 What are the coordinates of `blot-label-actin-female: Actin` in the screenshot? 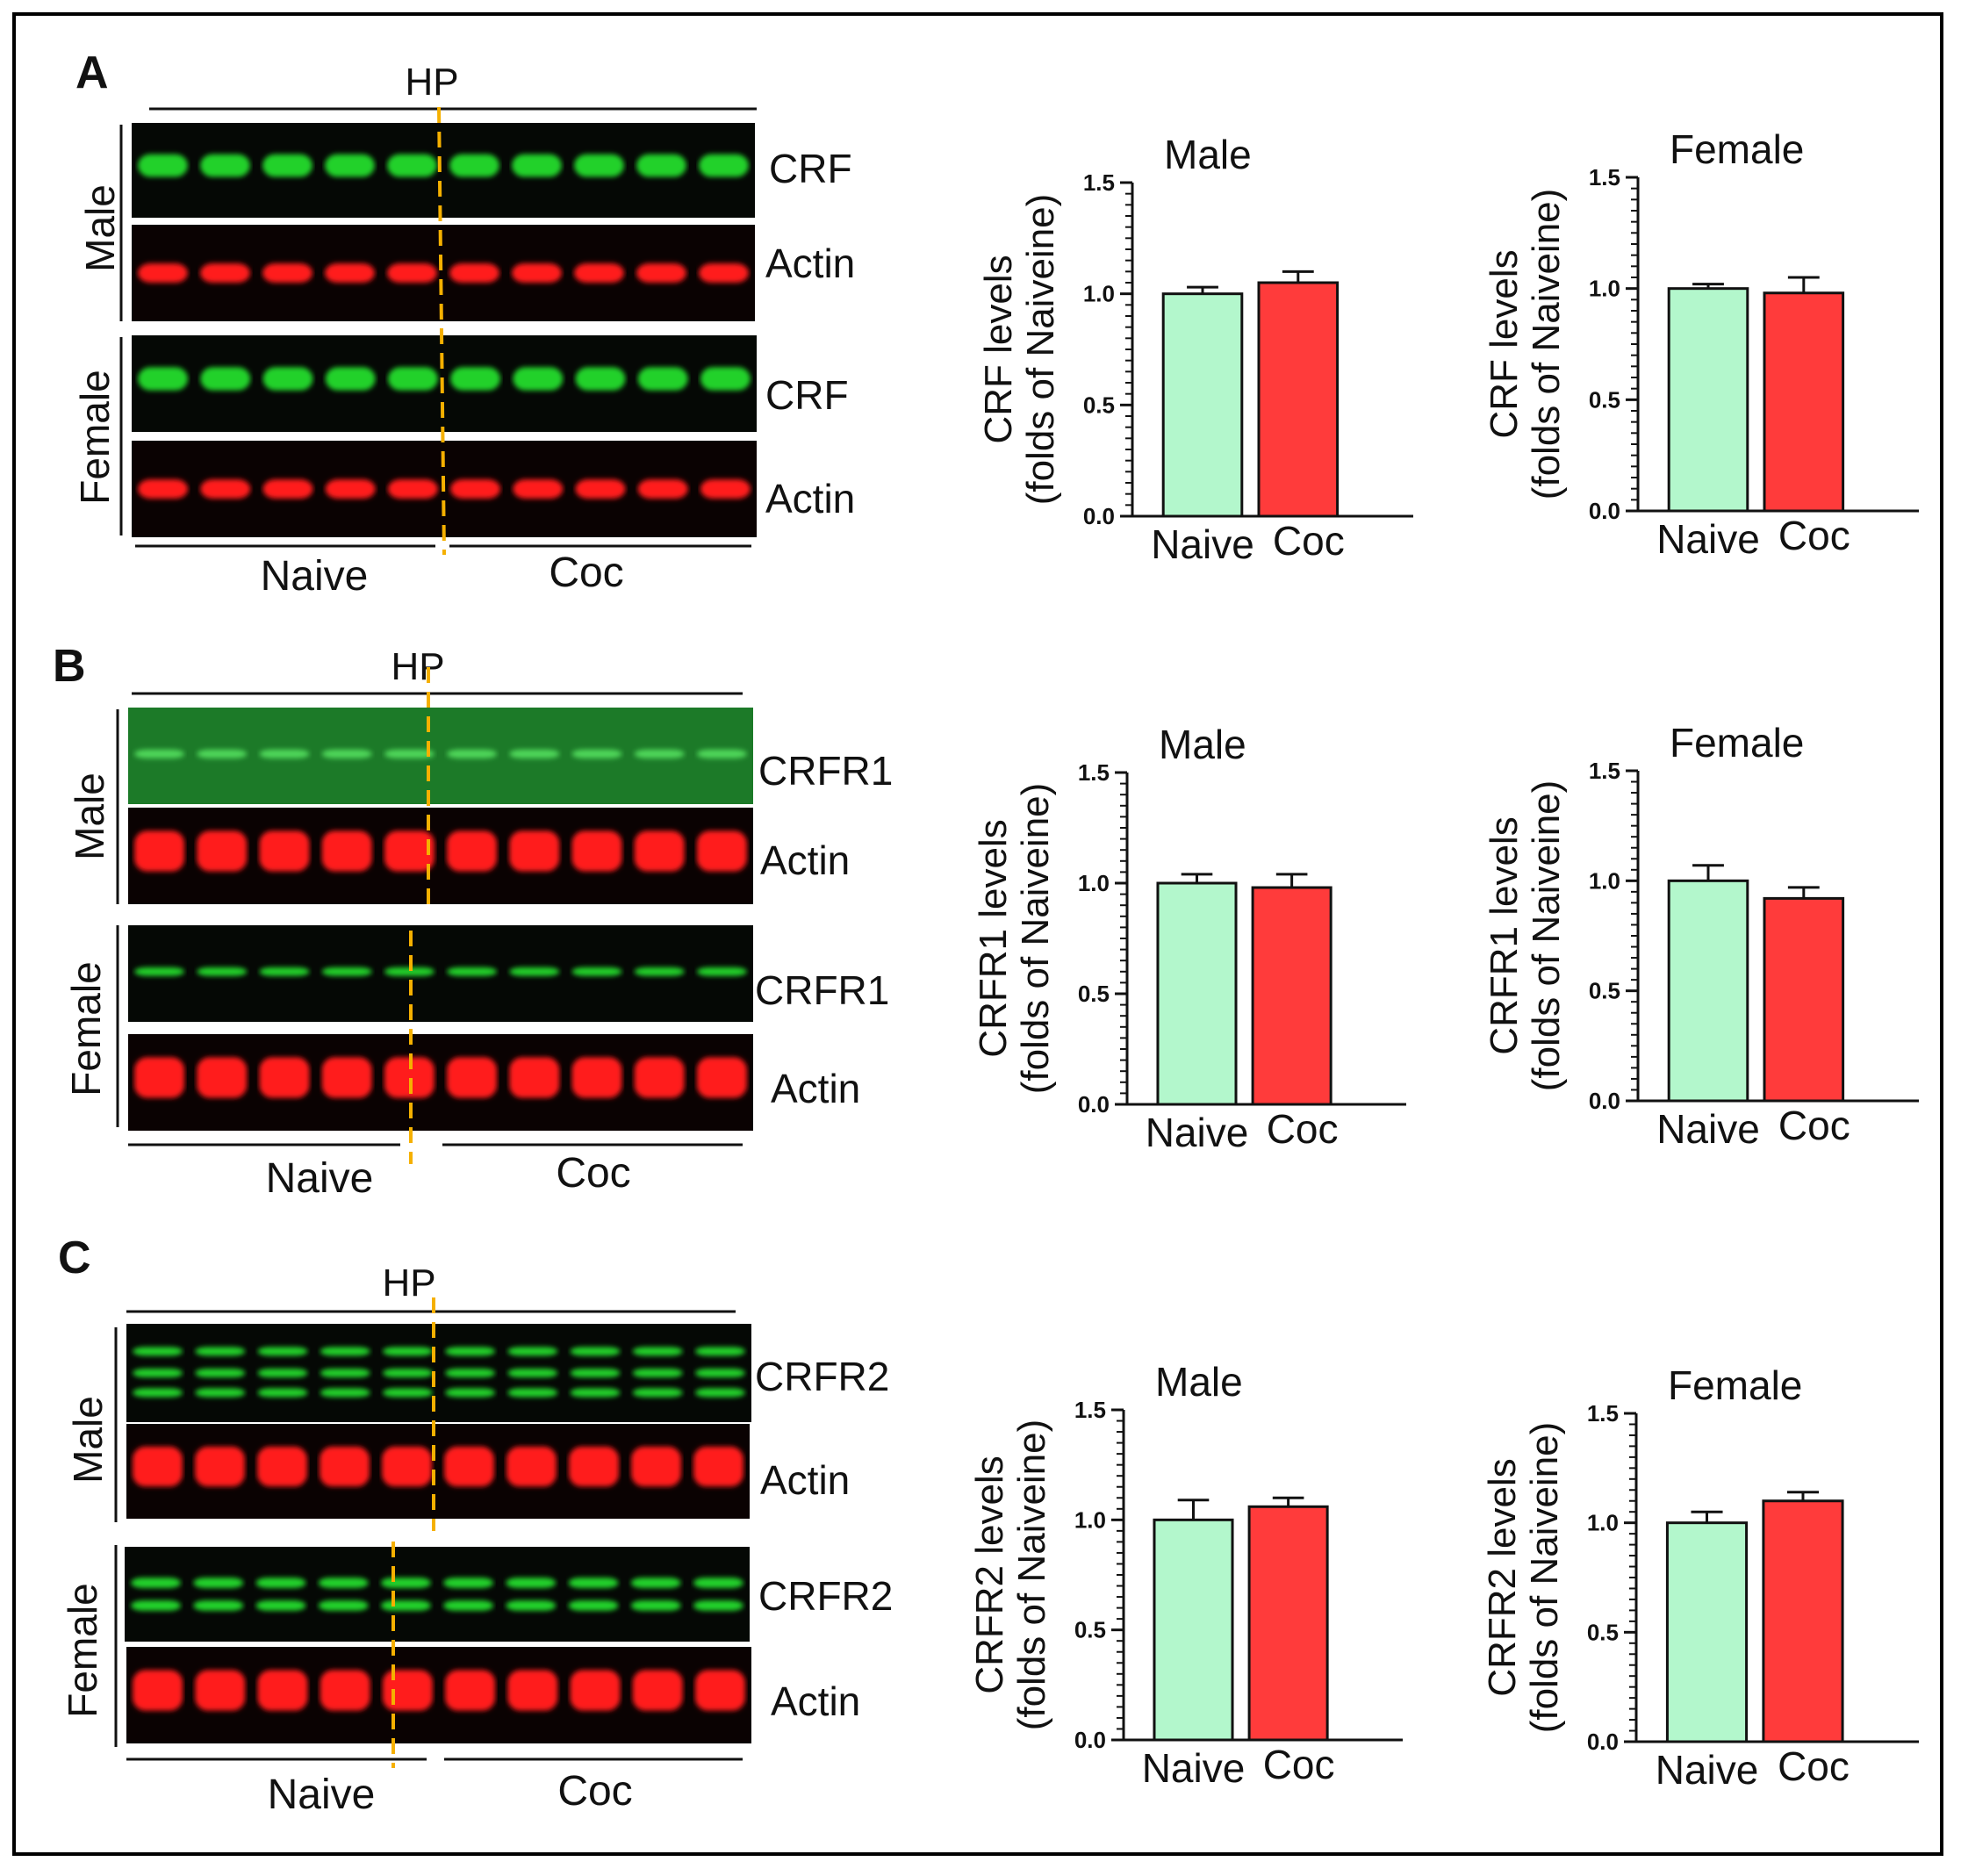 It's located at (810, 499).